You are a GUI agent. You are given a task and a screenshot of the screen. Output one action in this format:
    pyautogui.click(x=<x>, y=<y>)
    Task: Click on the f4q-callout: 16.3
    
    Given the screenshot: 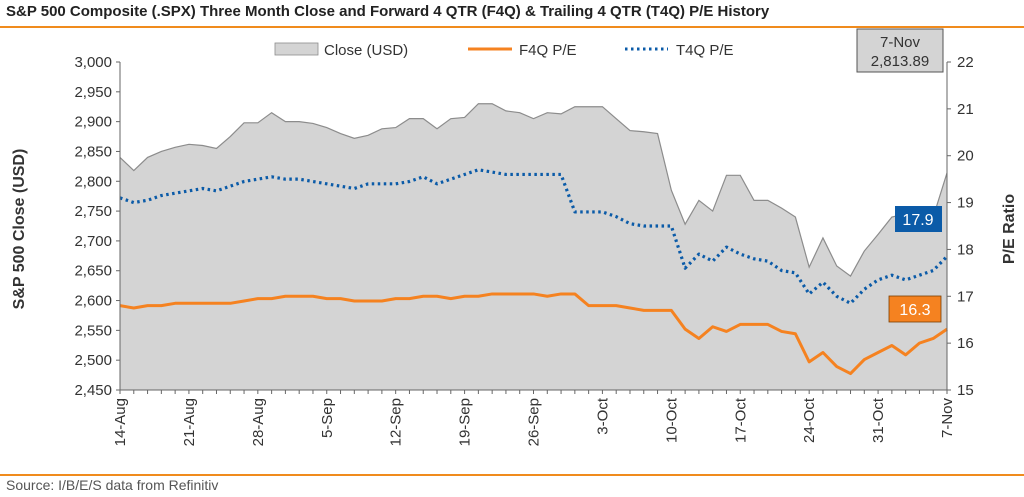 What is the action you would take?
    pyautogui.click(x=915, y=309)
    